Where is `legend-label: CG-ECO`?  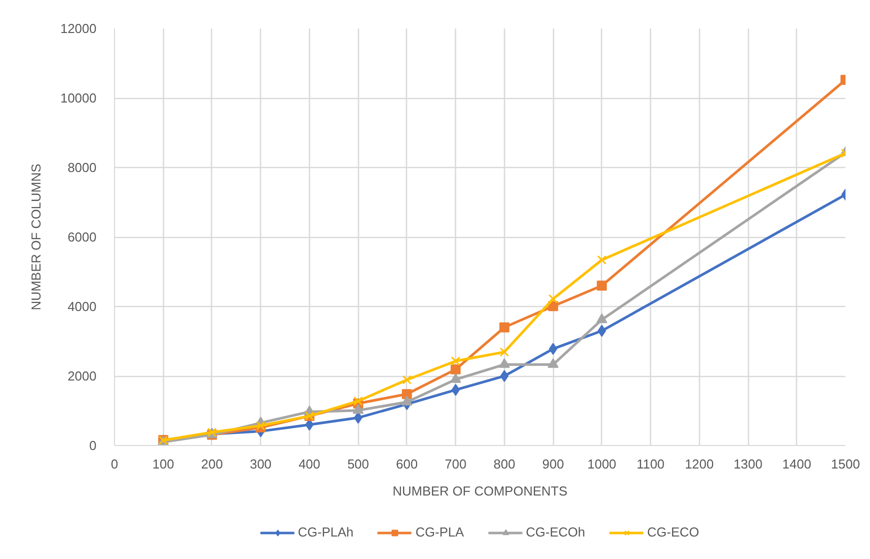
legend-label: CG-ECO is located at coordinates (673, 532).